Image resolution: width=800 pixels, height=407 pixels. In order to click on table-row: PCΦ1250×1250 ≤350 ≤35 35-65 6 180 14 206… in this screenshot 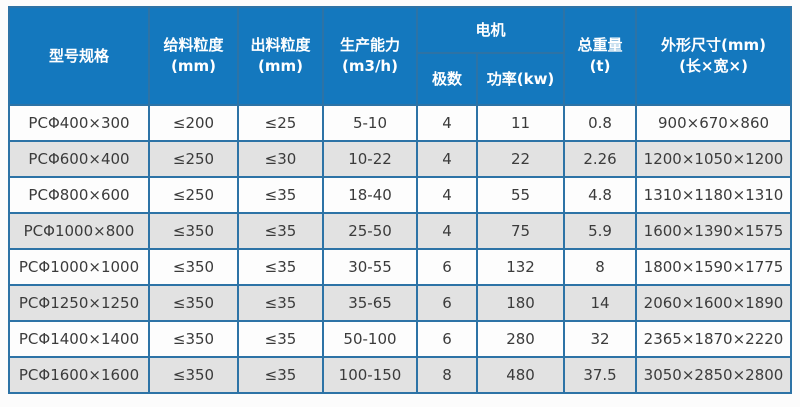, I will do `click(400, 303)`.